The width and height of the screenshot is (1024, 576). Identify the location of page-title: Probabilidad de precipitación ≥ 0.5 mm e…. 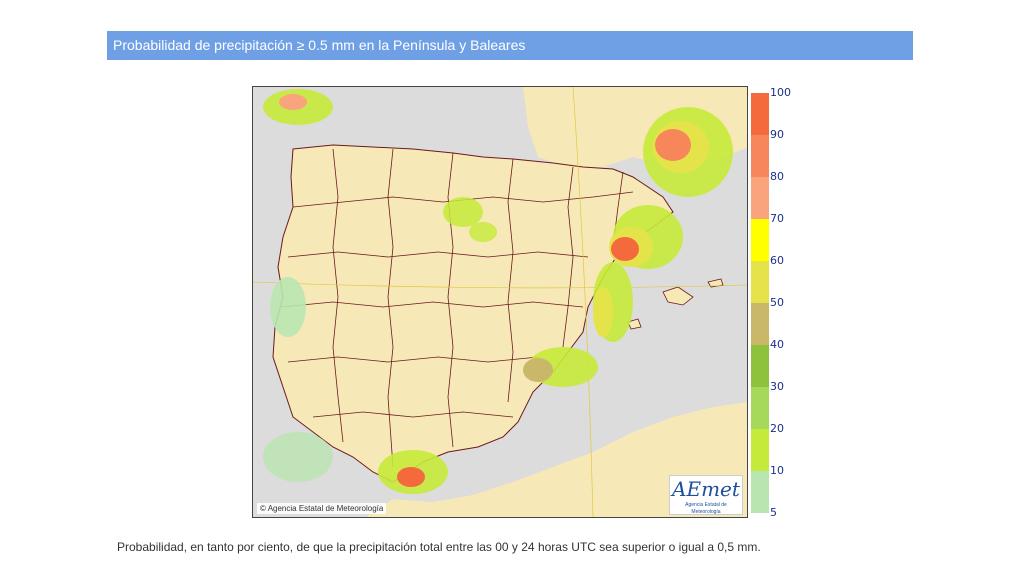
(510, 45).